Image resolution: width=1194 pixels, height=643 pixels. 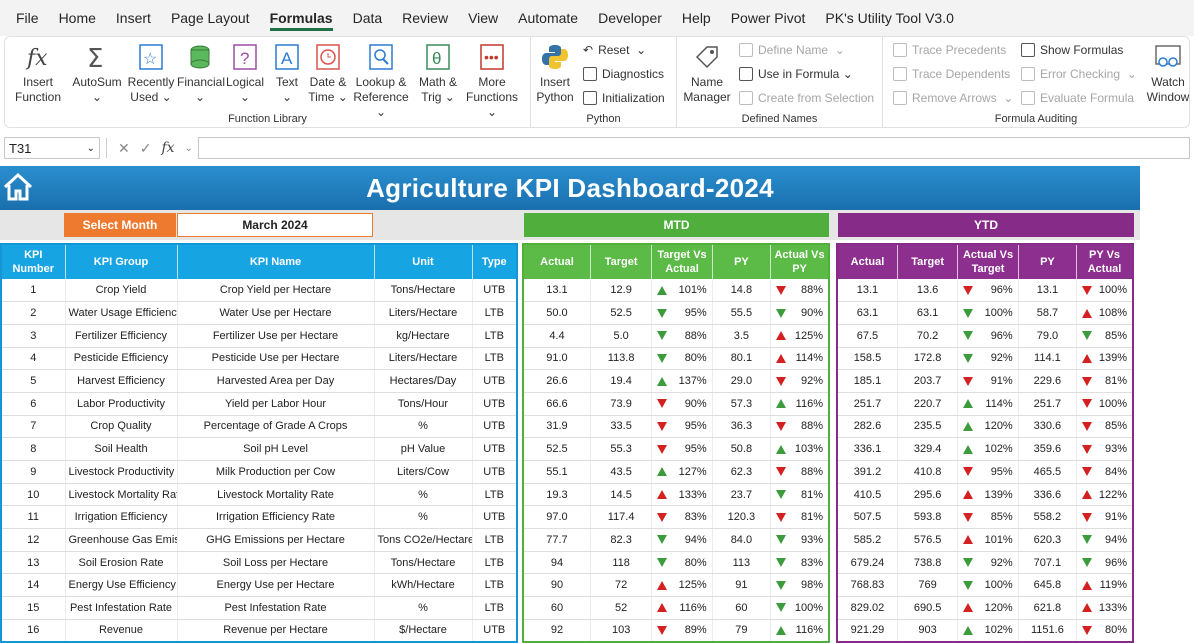 What do you see at coordinates (557, 359) in the screenshot?
I see `mtd-actual-cell: 91.0` at bounding box center [557, 359].